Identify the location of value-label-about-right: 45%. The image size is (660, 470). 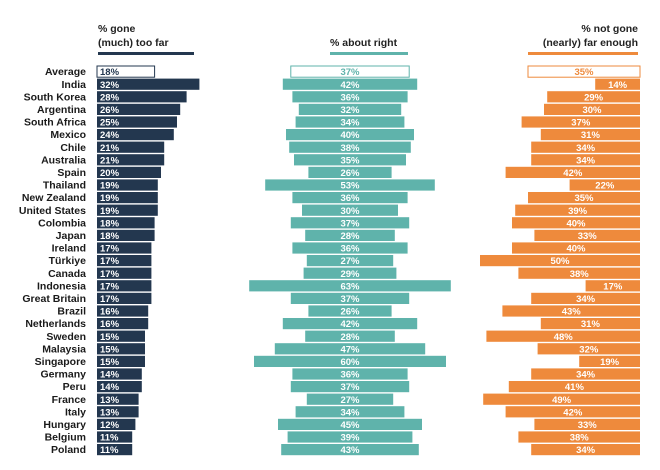
(350, 425).